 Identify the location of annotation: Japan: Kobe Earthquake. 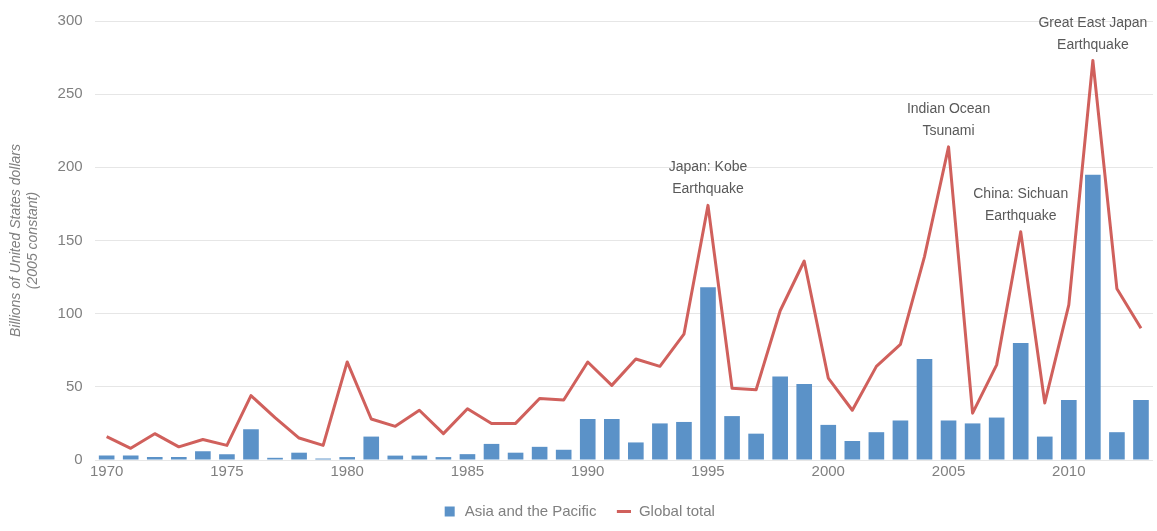
(708, 177).